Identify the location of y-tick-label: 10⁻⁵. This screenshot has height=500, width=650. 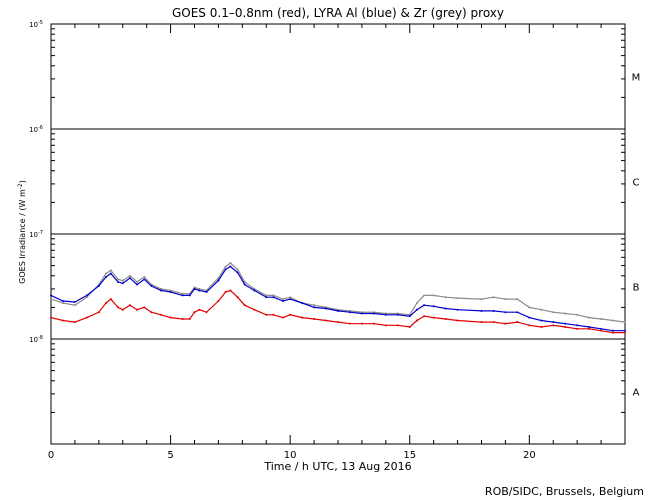
(36, 24).